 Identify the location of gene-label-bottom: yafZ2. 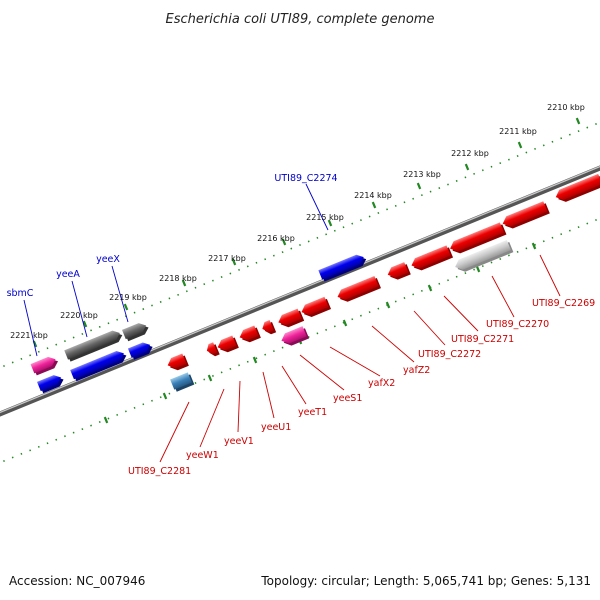
(416, 370).